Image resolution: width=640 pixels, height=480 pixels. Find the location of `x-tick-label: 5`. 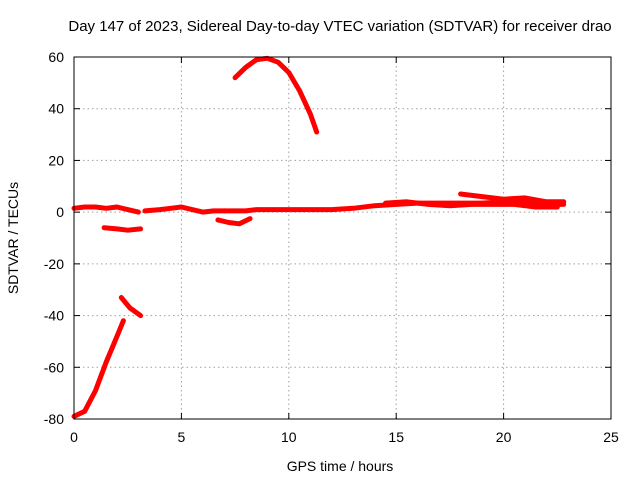

x-tick-label: 5 is located at coordinates (182, 437).